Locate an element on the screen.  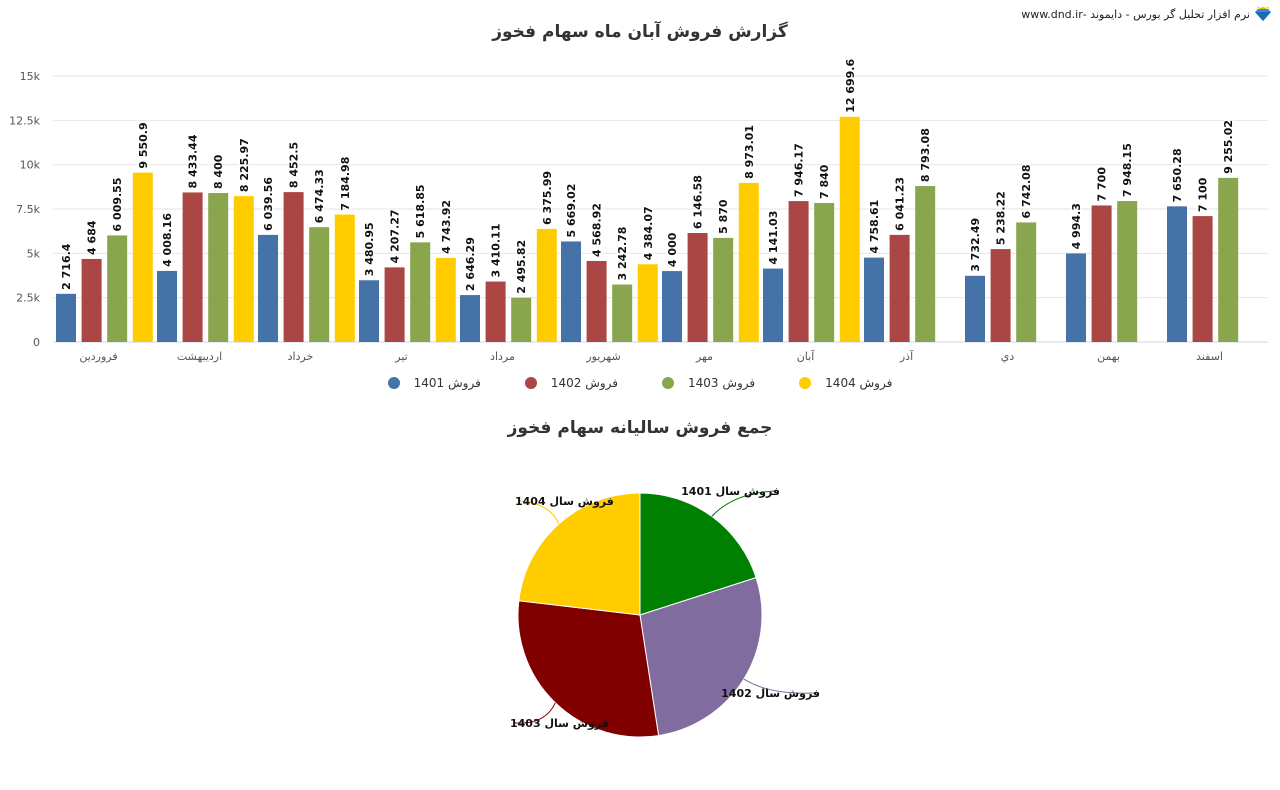
data-label: 7 948.15 is located at coordinates (1127, 170).